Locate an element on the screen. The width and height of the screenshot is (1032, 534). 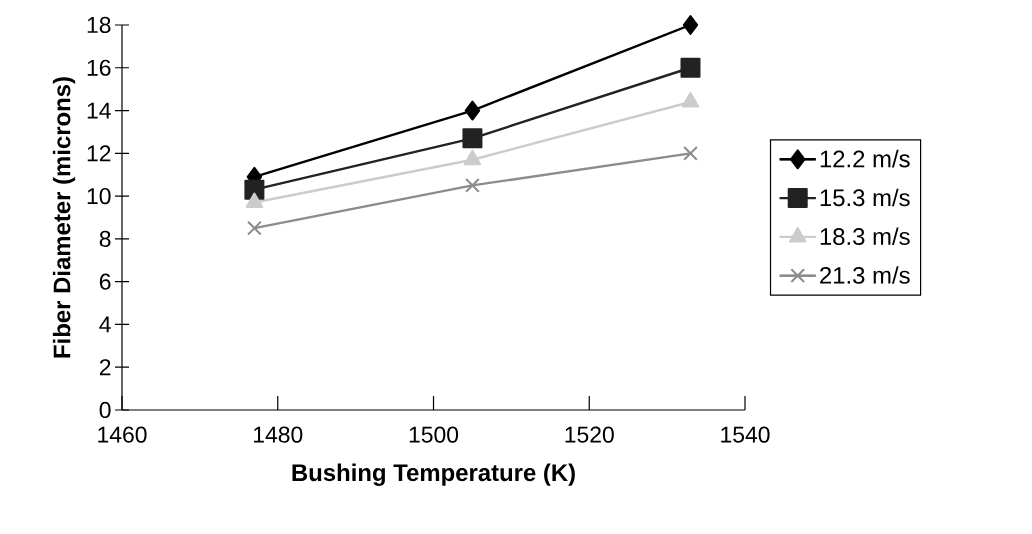
legend-label: 18.3 m/s is located at coordinates (865, 236).